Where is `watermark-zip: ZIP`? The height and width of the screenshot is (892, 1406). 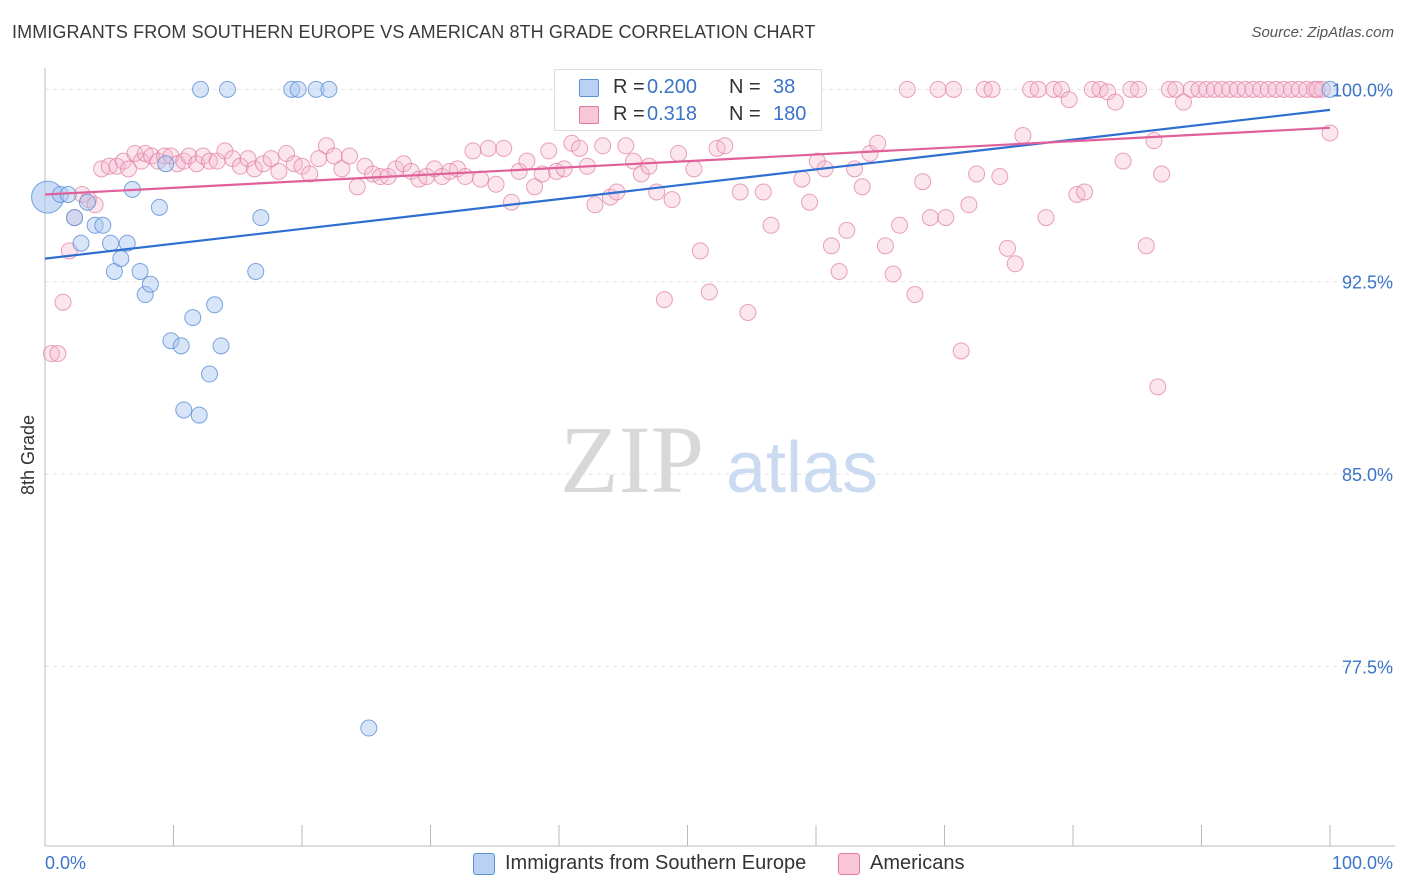 watermark-zip: ZIP is located at coordinates (632, 459).